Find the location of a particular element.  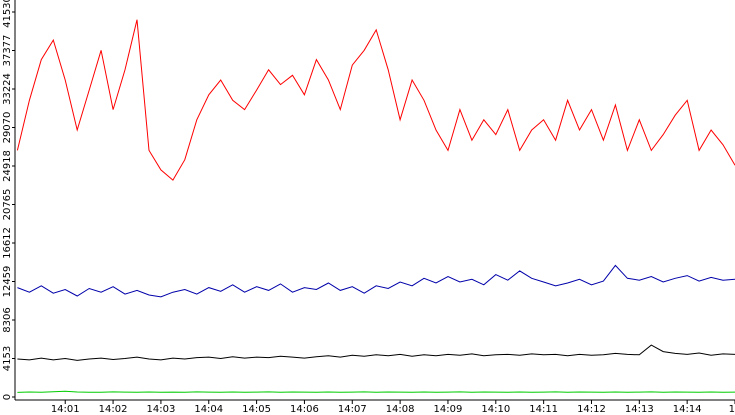

y-tick-label: 8306 is located at coordinates (7, 319).